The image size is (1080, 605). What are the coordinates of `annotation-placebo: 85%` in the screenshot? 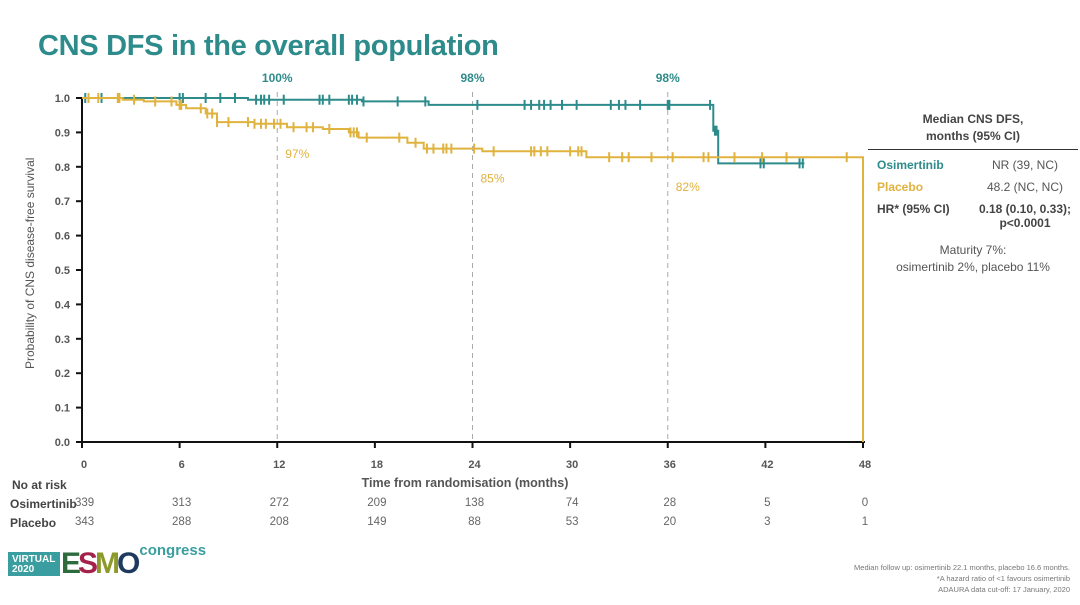 It's located at (493, 179).